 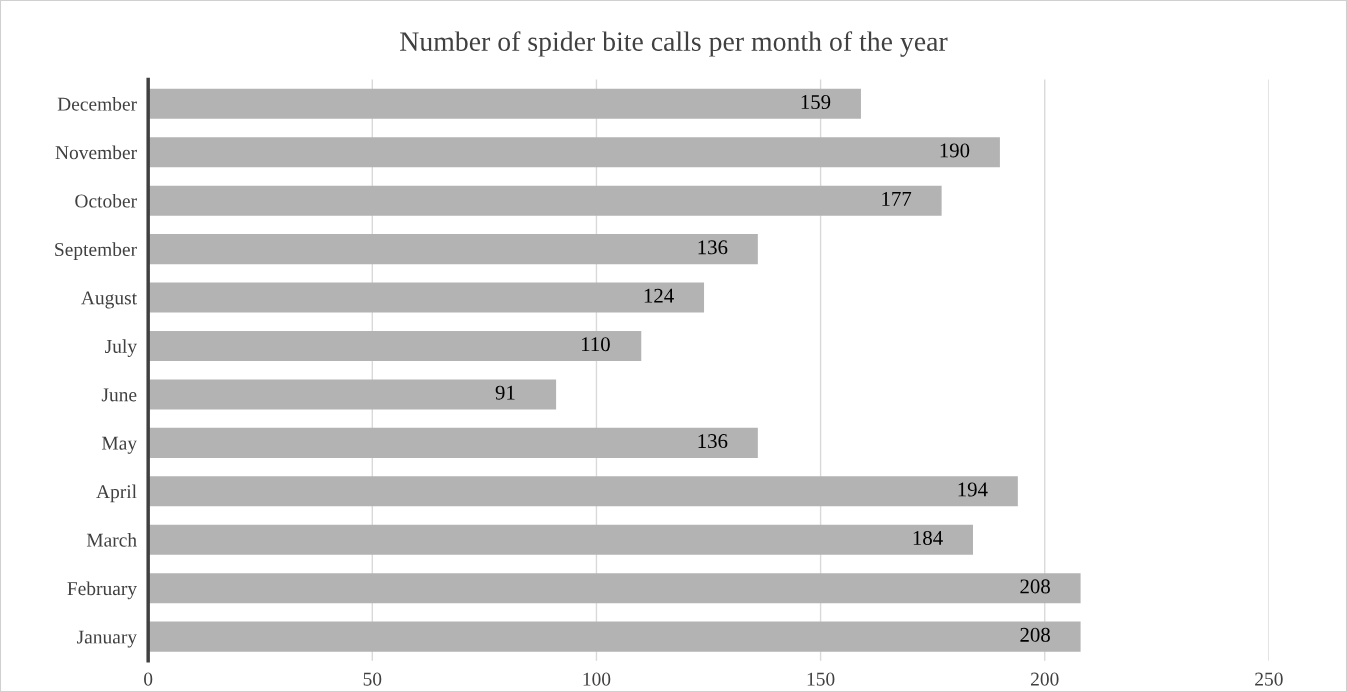 What do you see at coordinates (1045, 679) in the screenshot?
I see `x-tick-label: 200` at bounding box center [1045, 679].